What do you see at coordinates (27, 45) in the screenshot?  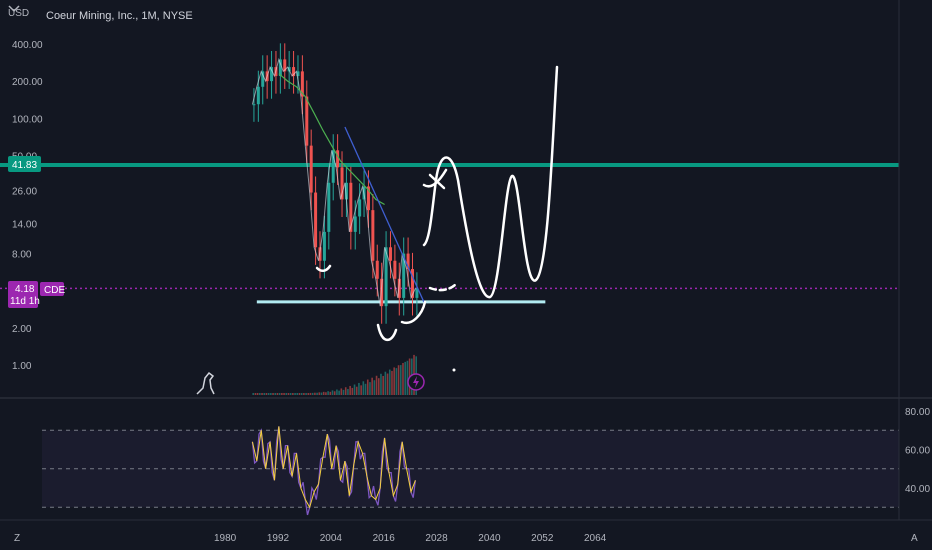 I see `price-tick-label: 400.00` at bounding box center [27, 45].